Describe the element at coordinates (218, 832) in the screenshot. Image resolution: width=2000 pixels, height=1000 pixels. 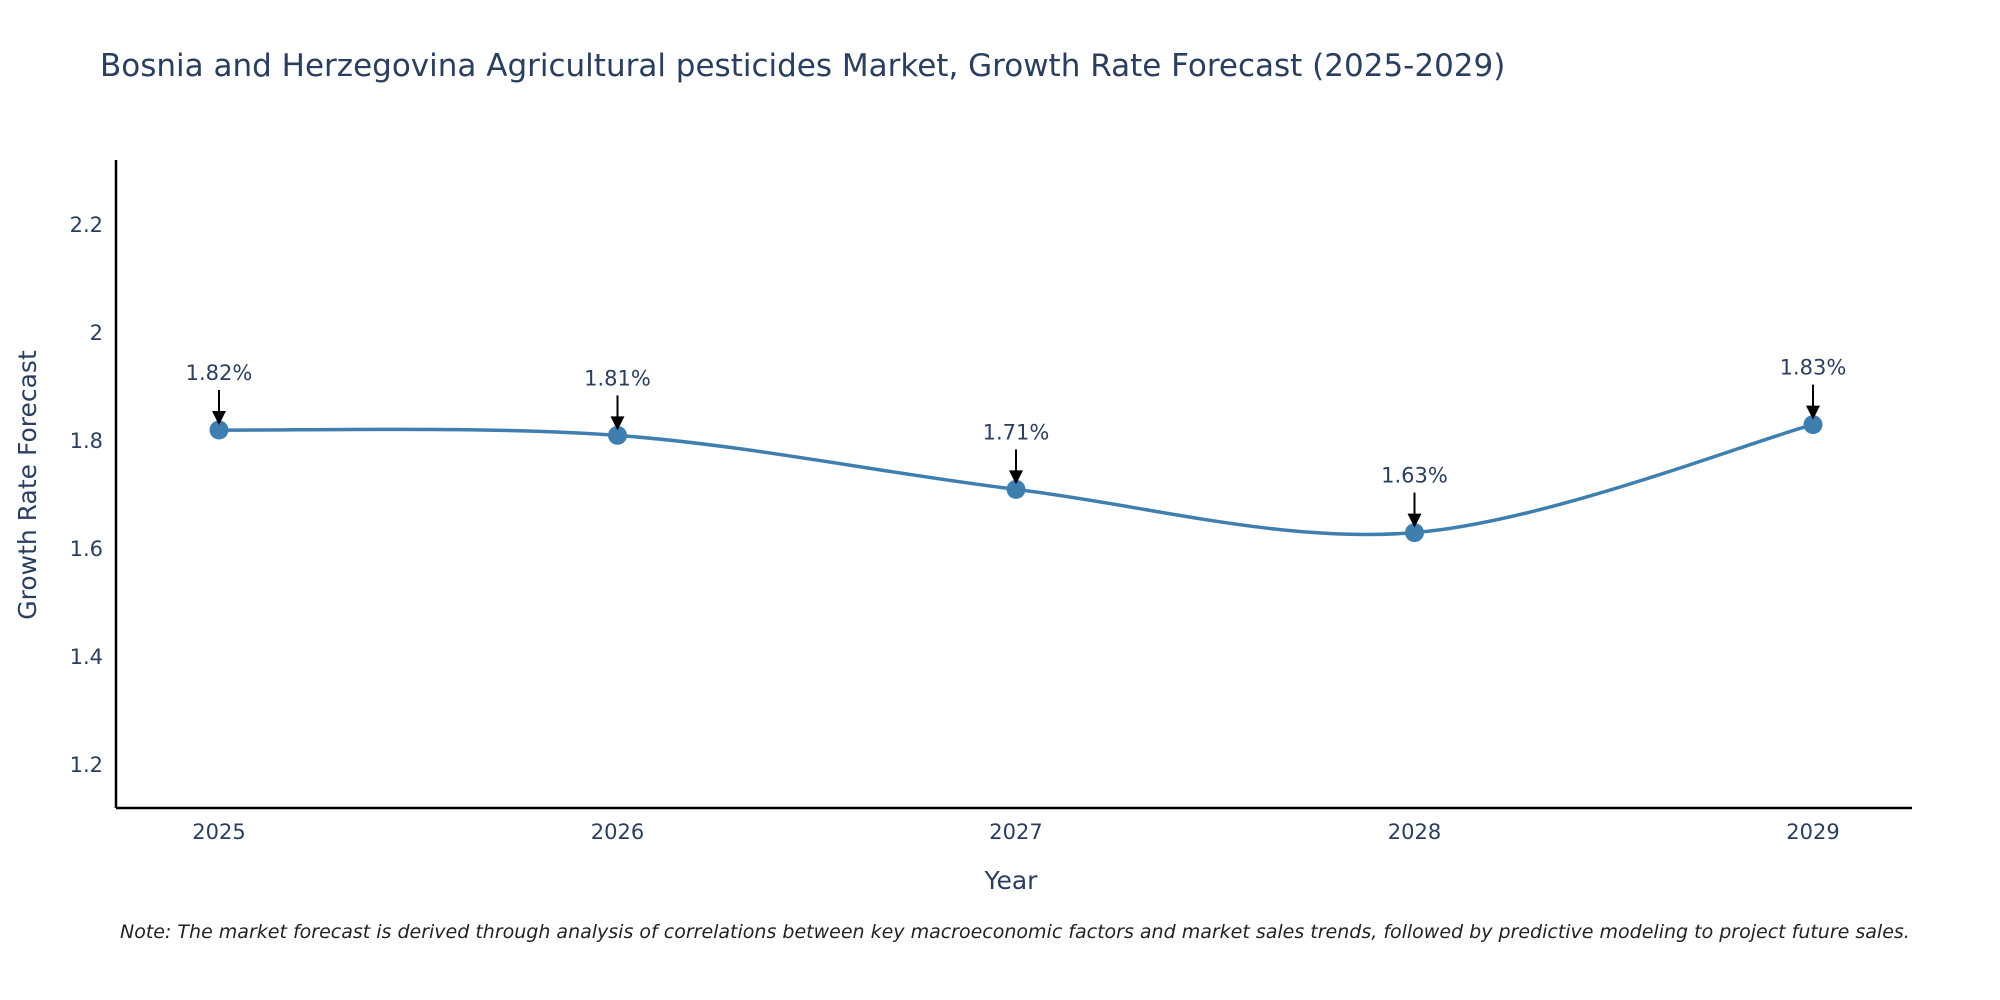
I see `x-tick-label: 2025` at that location.